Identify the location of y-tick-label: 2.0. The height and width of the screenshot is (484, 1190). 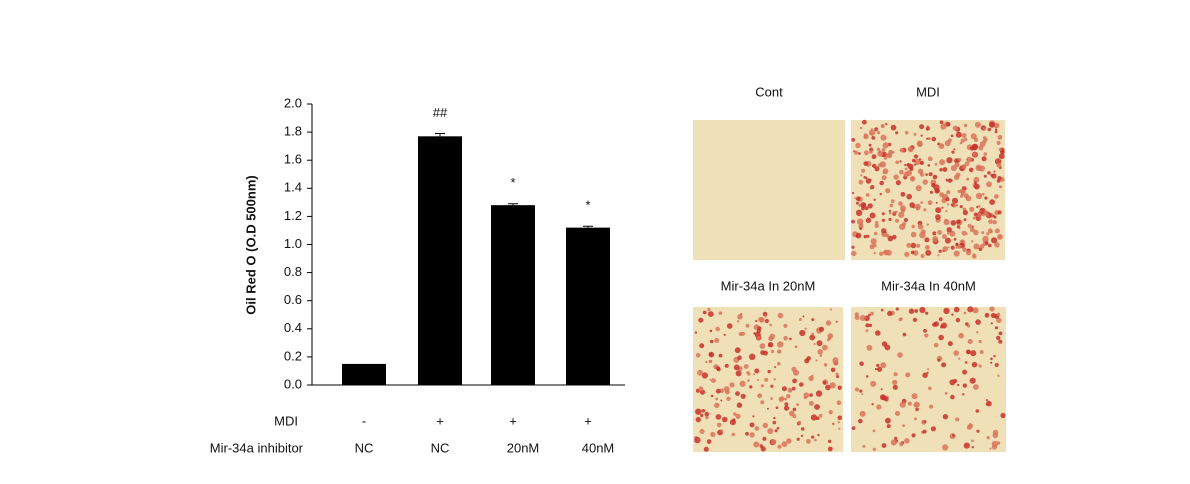
(293, 102).